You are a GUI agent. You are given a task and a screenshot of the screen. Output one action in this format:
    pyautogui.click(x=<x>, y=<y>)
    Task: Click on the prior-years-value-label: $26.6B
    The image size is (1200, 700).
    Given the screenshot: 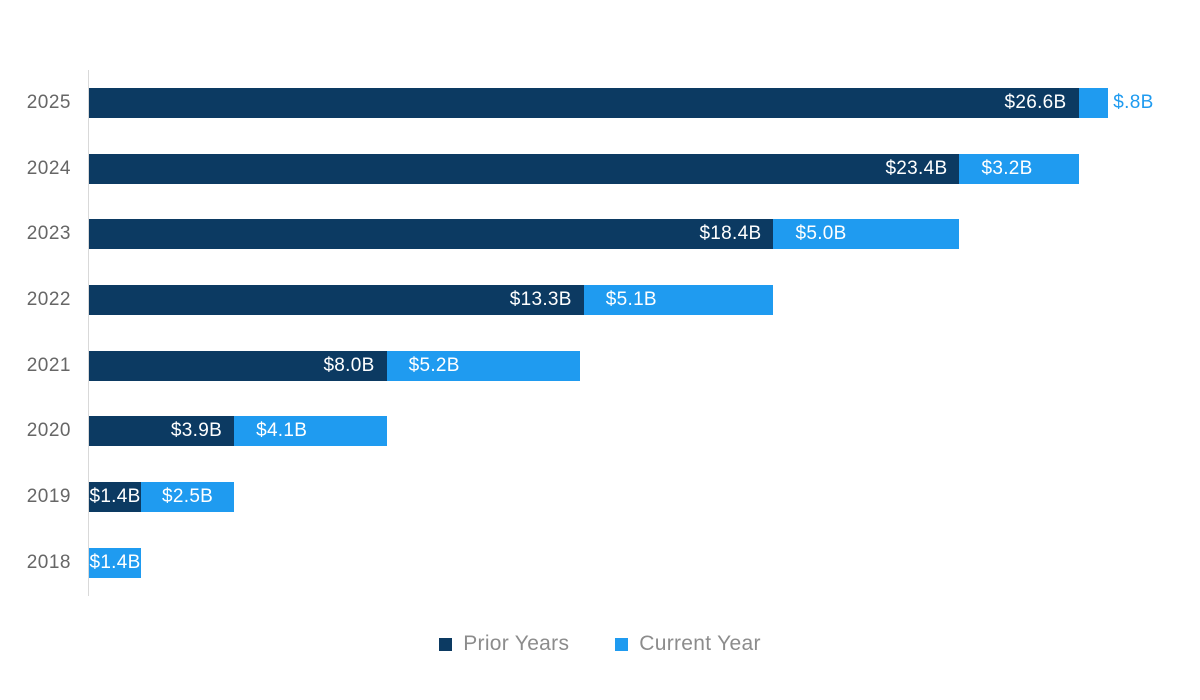 What is the action you would take?
    pyautogui.click(x=1035, y=102)
    